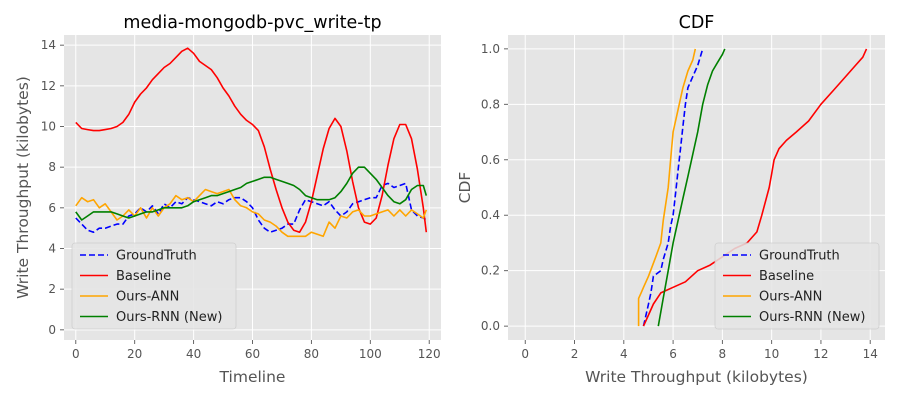 This screenshot has width=900, height=400. Describe the element at coordinates (812, 317) in the screenshot. I see `right-legend-label-3: Ours-RNN (New)` at that location.